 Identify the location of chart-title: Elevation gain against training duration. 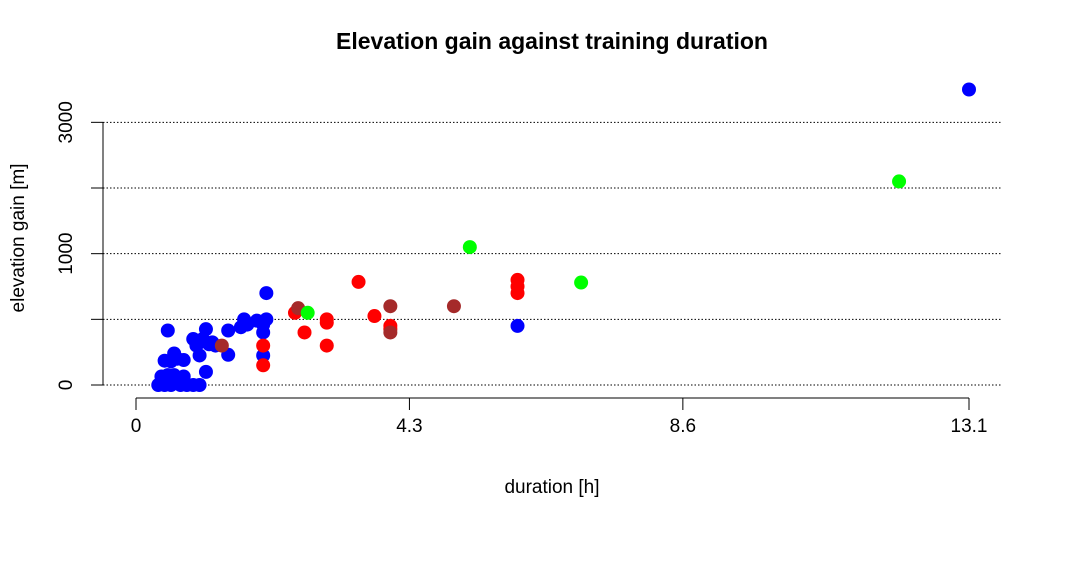
(552, 41).